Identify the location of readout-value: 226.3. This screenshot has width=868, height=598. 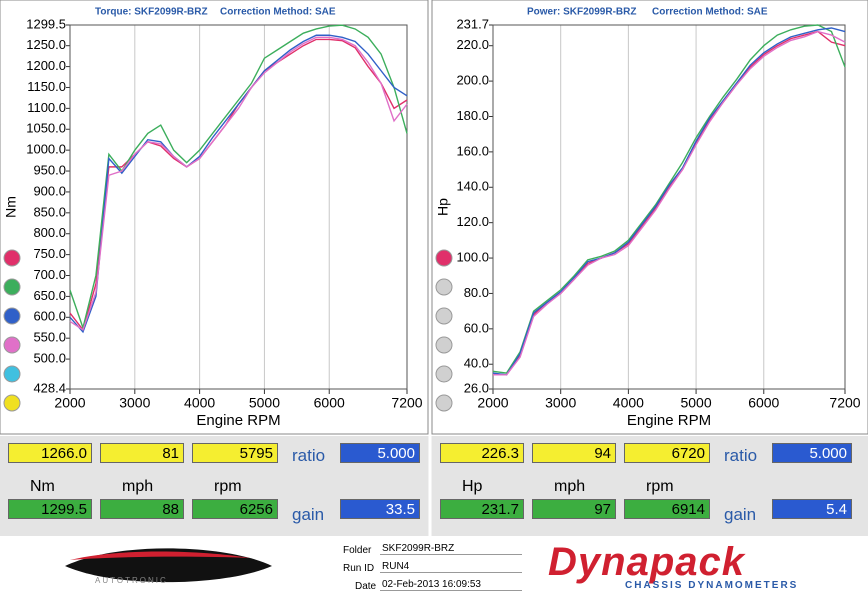
(482, 453).